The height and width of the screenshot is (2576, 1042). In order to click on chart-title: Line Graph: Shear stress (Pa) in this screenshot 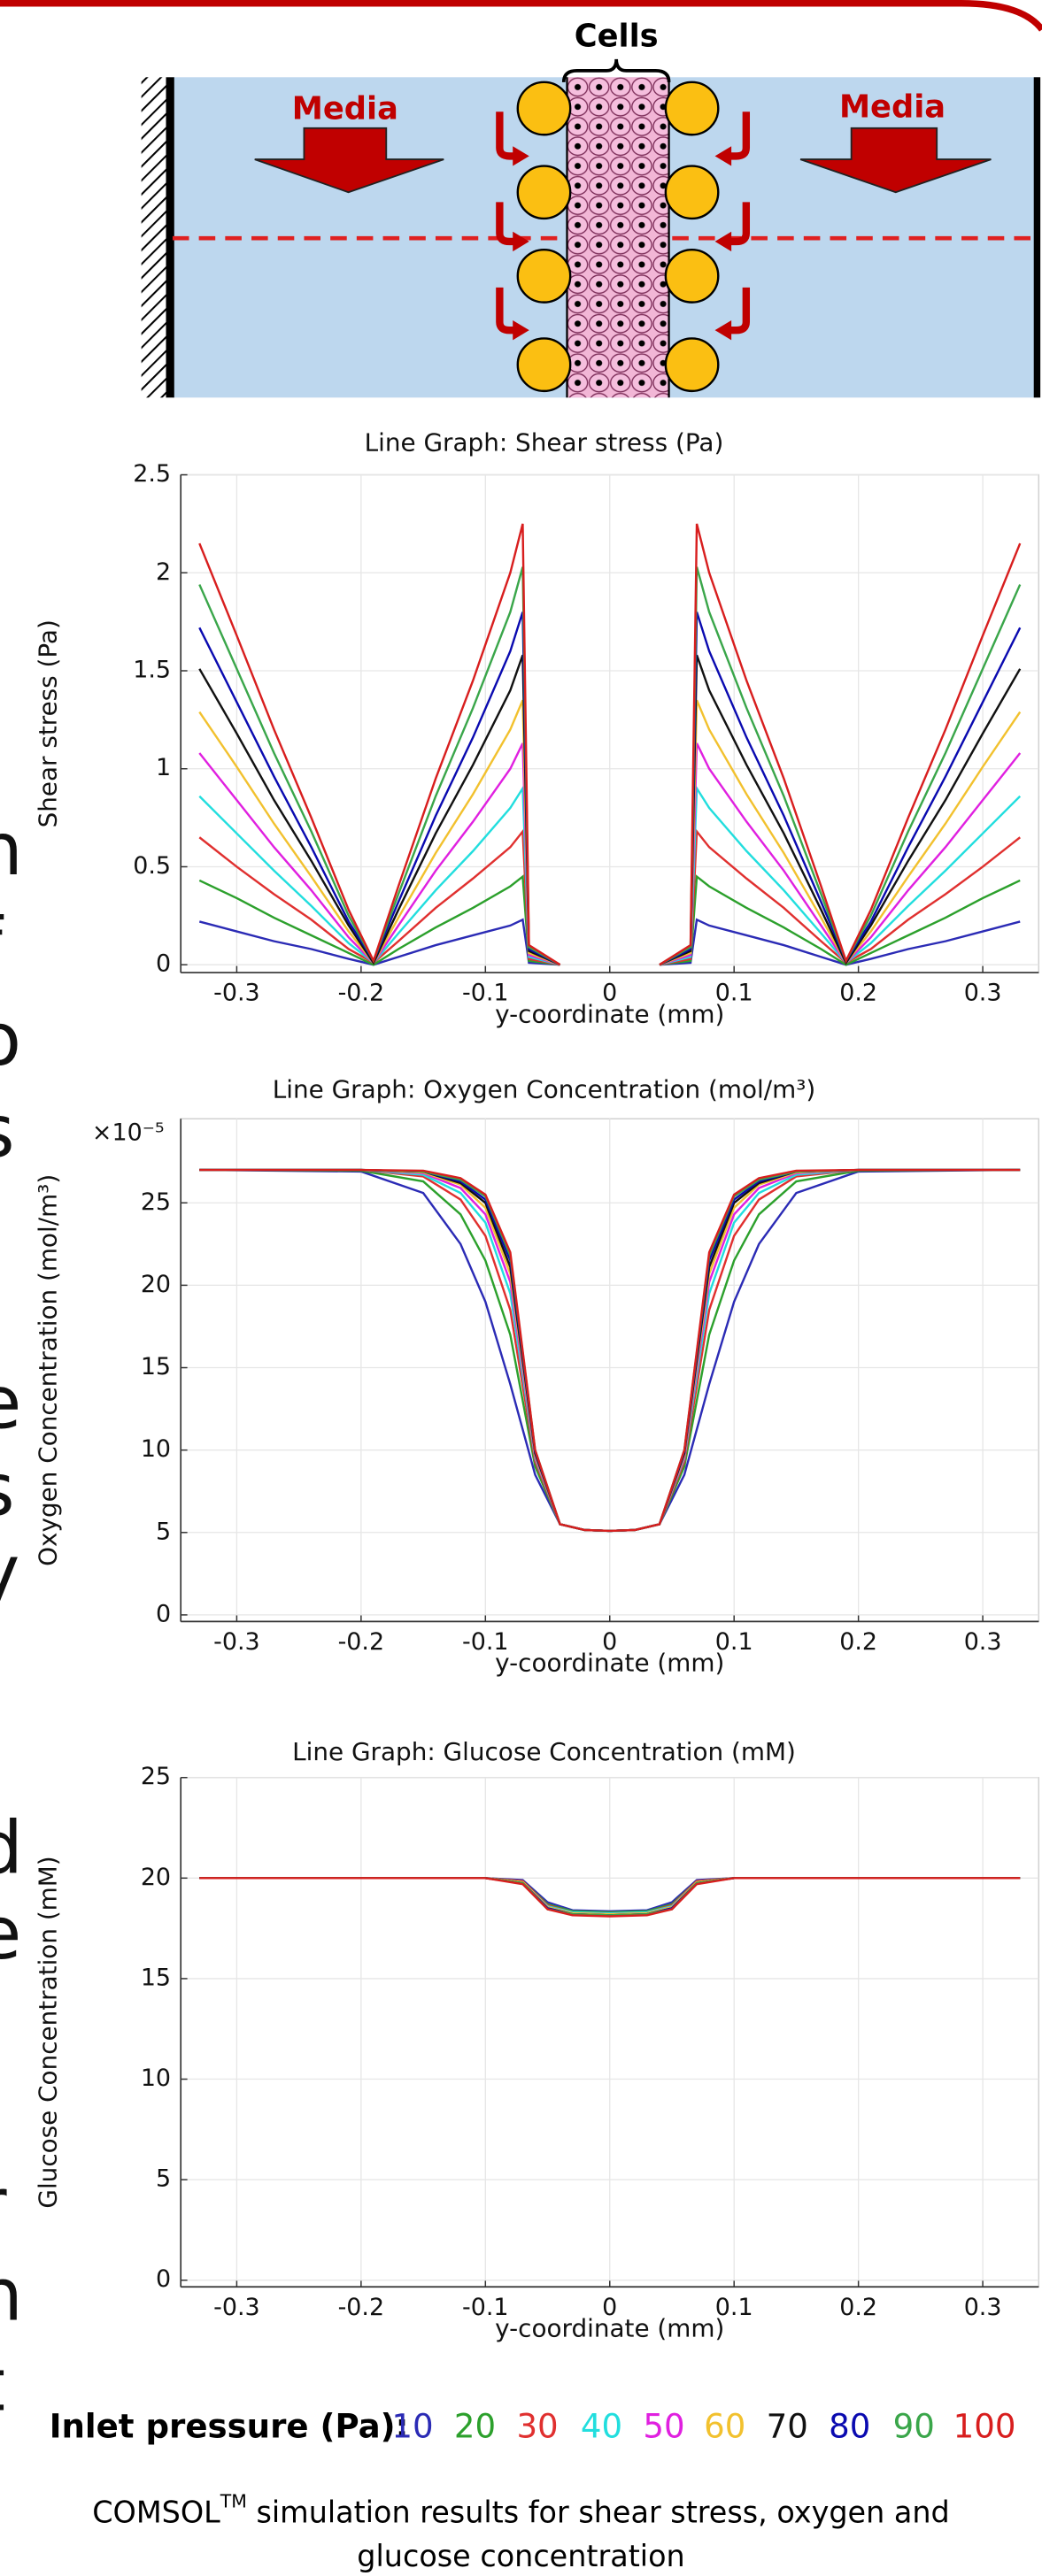, I will do `click(544, 442)`.